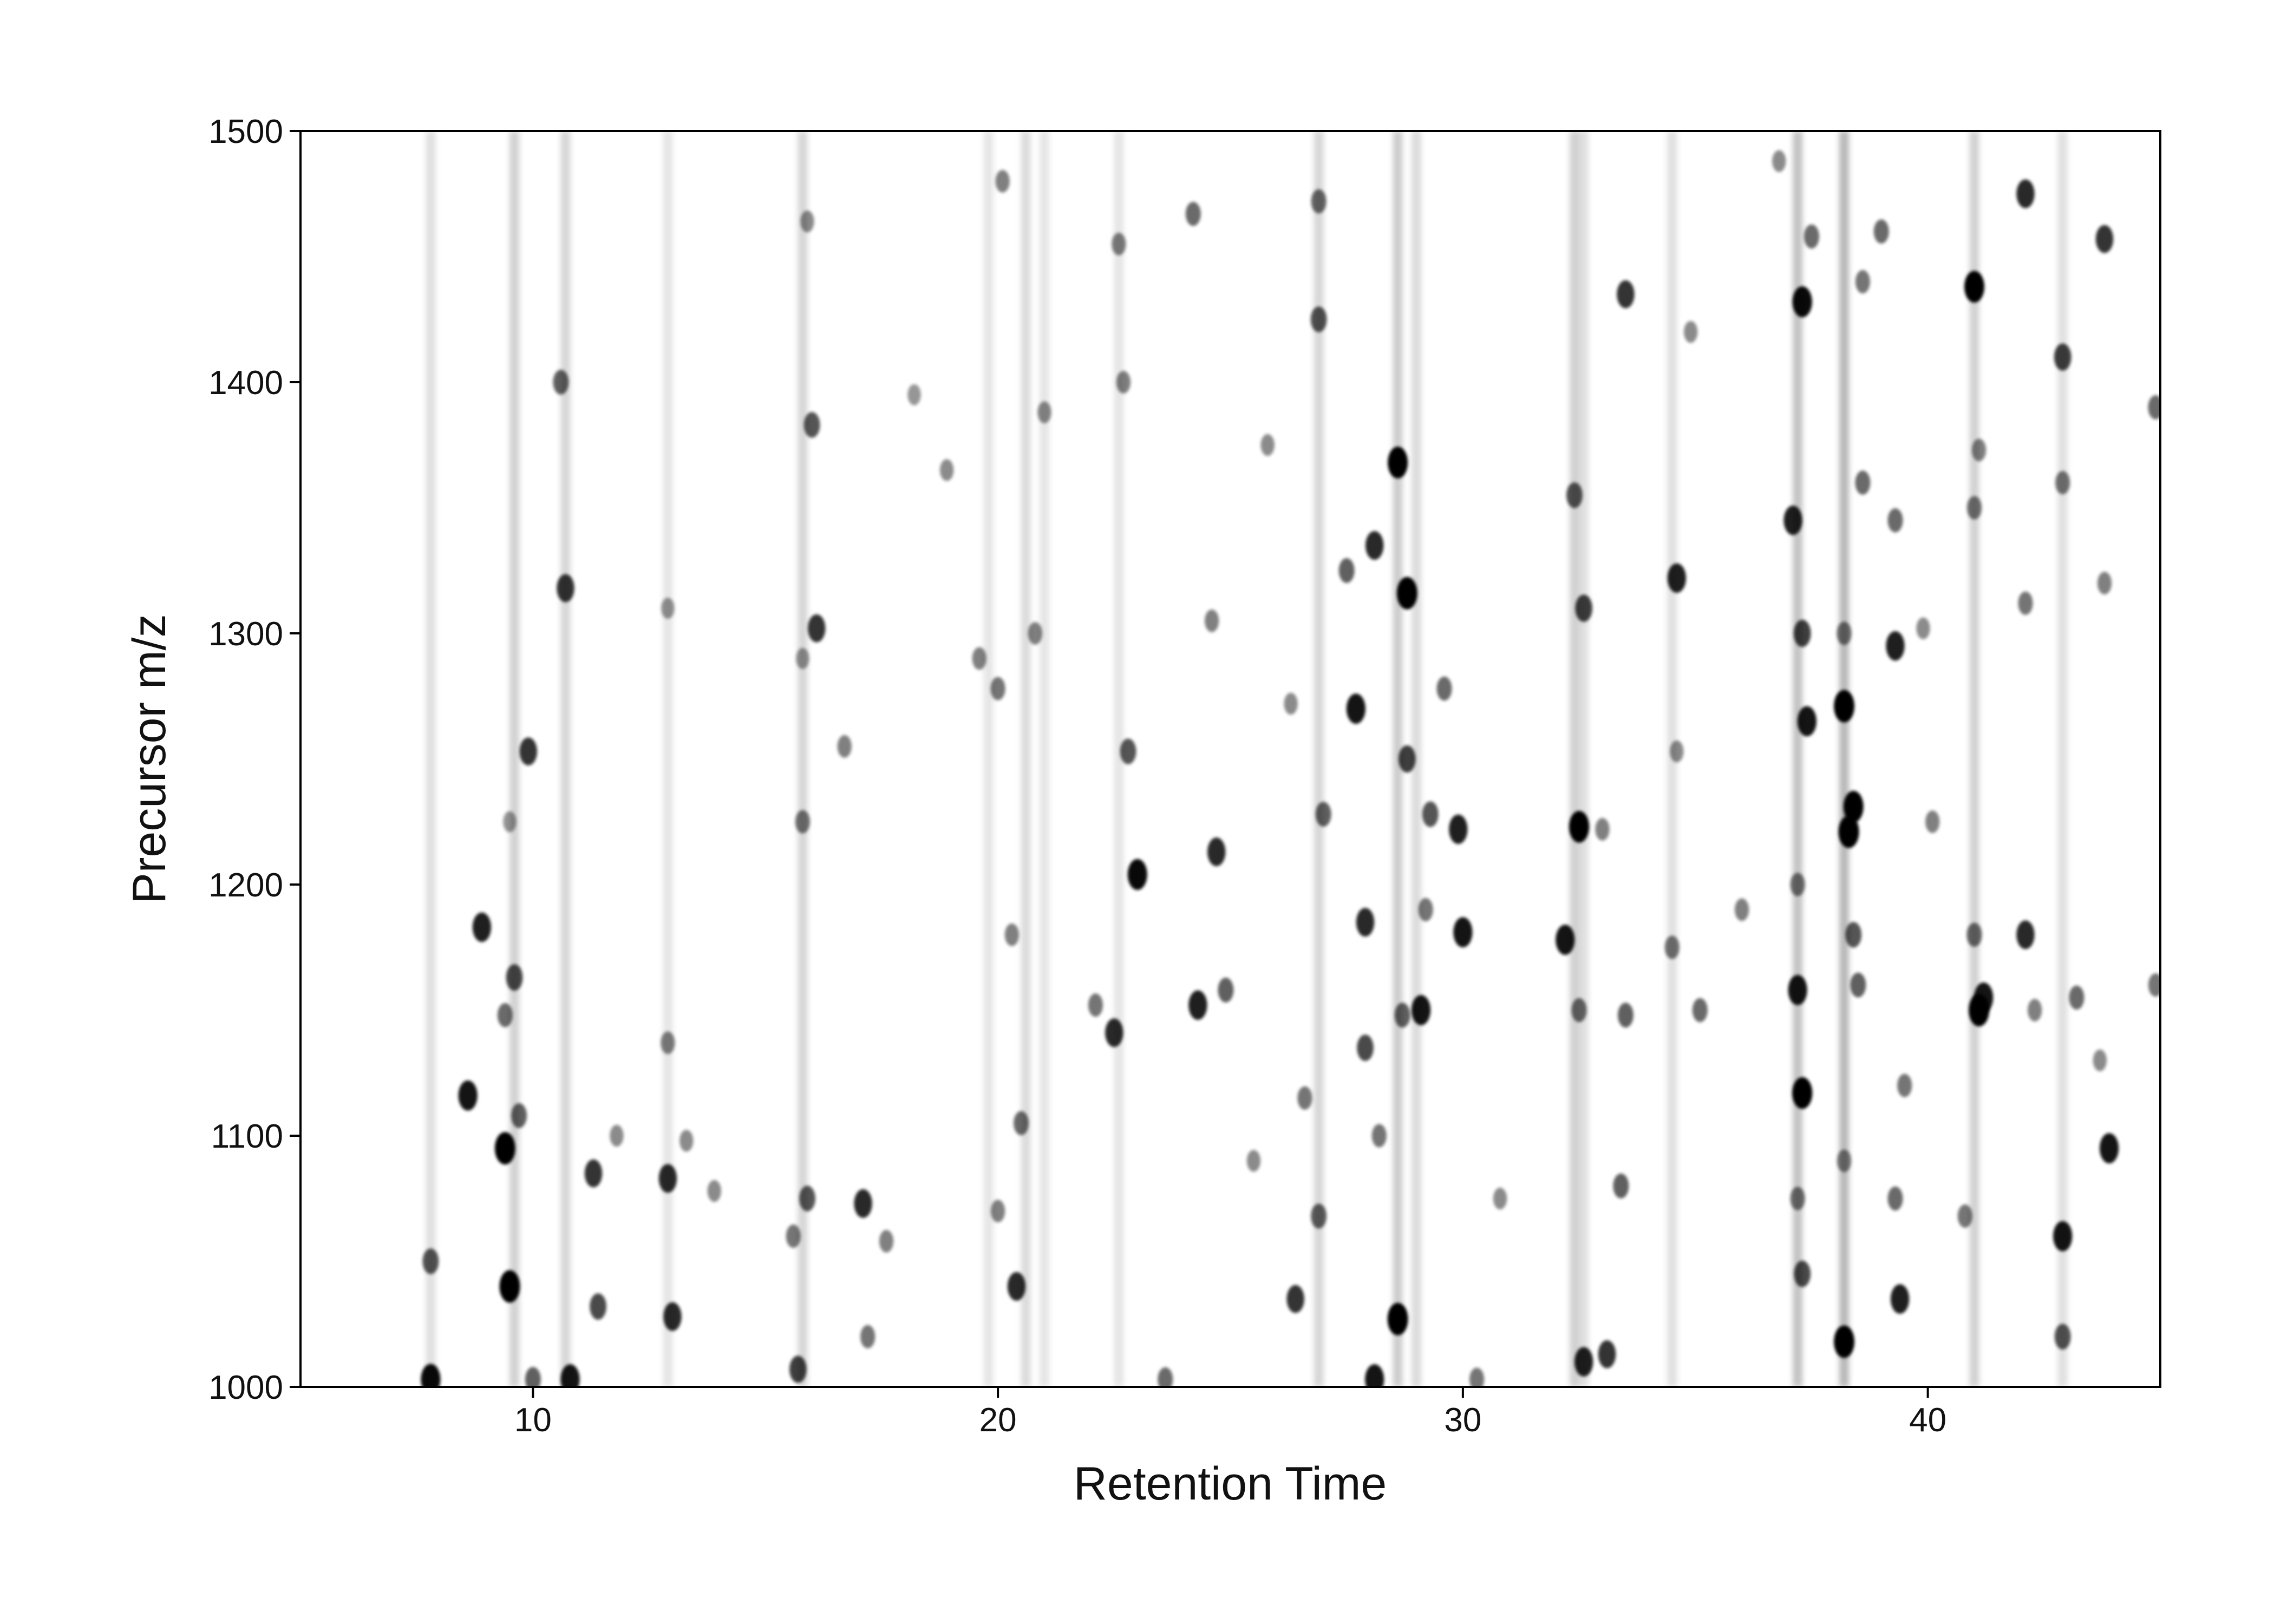 The image size is (2274, 1624). What do you see at coordinates (246, 634) in the screenshot?
I see `y-tick-label-1300: 1300` at bounding box center [246, 634].